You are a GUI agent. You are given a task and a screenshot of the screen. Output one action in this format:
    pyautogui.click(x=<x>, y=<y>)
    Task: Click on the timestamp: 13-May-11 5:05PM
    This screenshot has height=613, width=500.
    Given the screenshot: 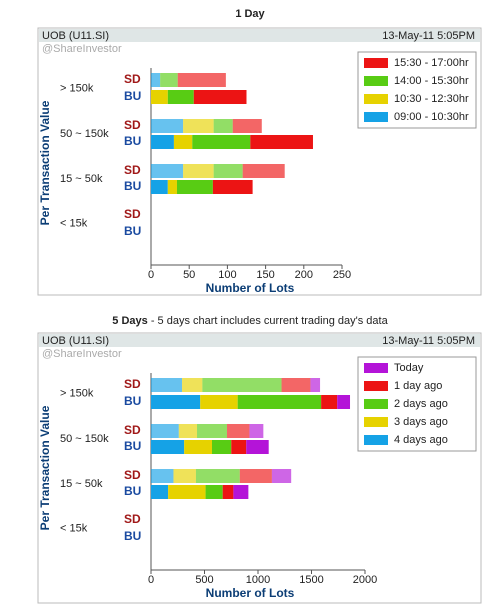 What is the action you would take?
    pyautogui.click(x=428, y=36)
    